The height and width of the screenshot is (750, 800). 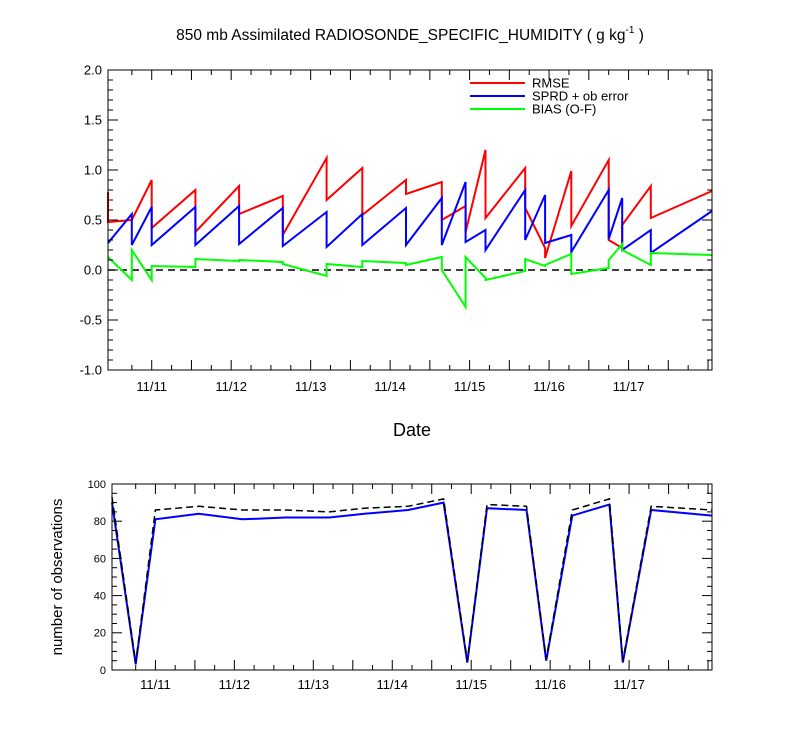 What do you see at coordinates (57, 577) in the screenshot?
I see `y-axis-label-observations: number of observations` at bounding box center [57, 577].